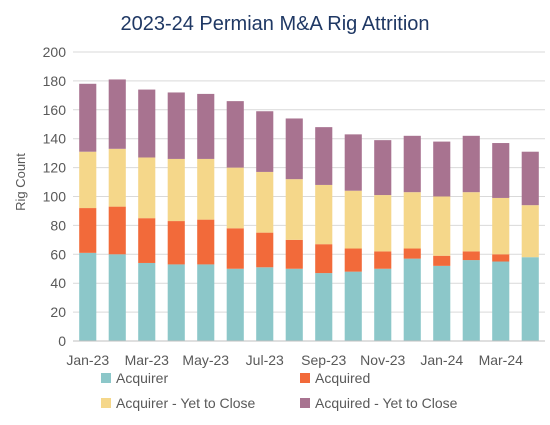  I want to click on y-tick-label: 160, so click(55, 110).